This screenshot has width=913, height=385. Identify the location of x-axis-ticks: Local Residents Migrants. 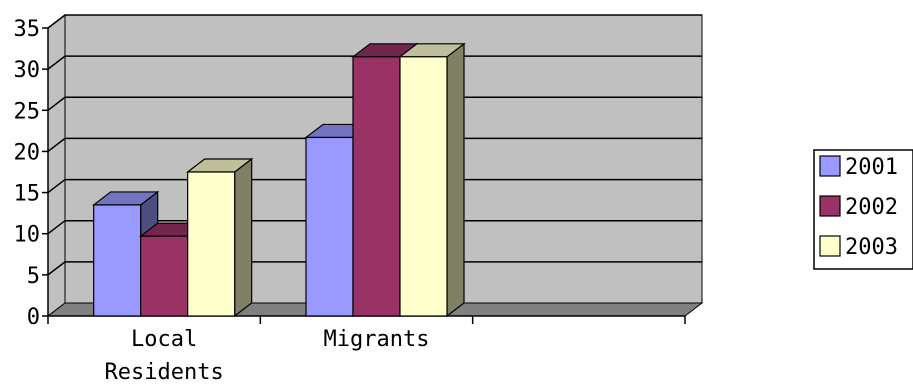
(366, 350).